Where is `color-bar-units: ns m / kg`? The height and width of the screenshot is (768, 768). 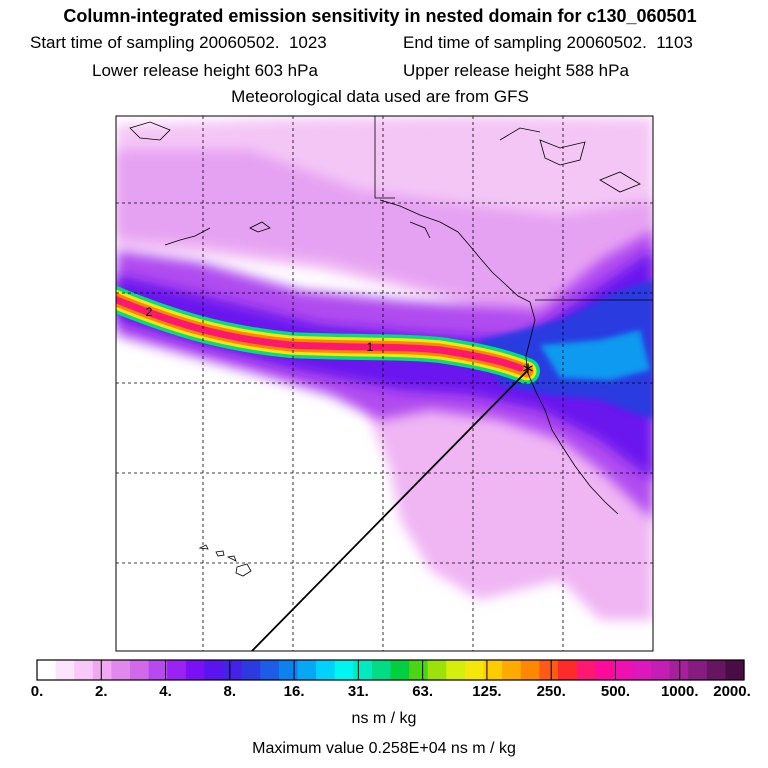
color-bar-units: ns m / kg is located at coordinates (384, 718).